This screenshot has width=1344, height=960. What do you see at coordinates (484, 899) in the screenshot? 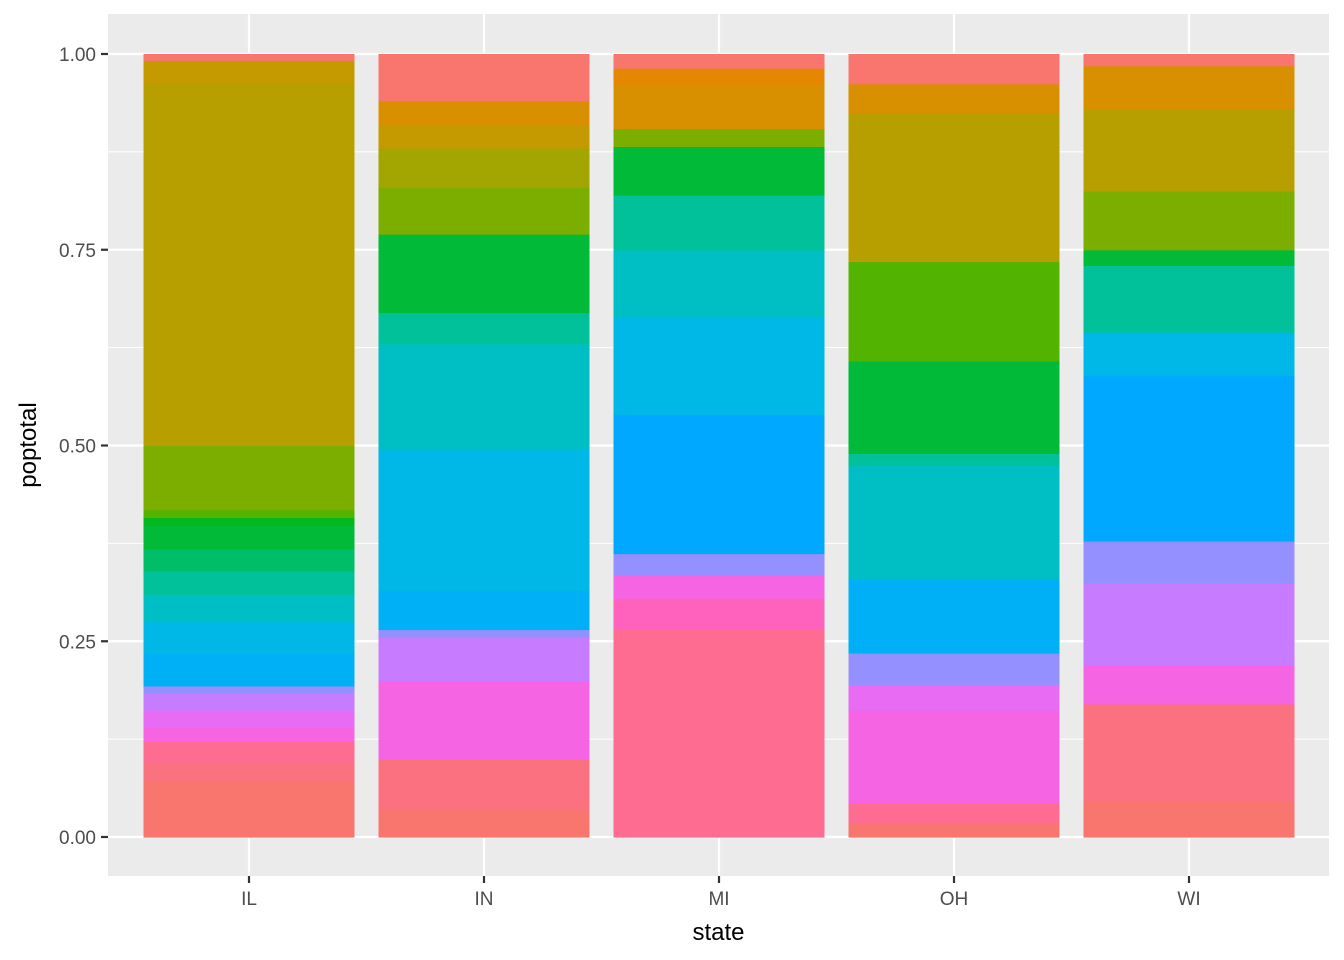
I see `x-tick-label: IN` at bounding box center [484, 899].